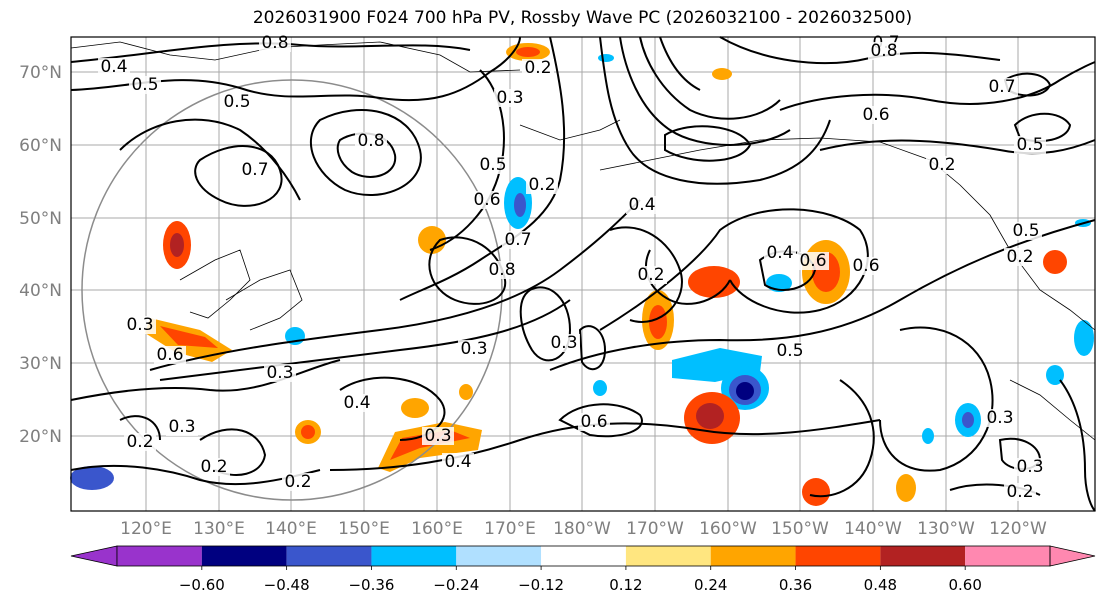 Image resolution: width=1105 pixels, height=604 pixels. Describe the element at coordinates (40, 73) in the screenshot. I see `lat-label: 70°N` at that location.